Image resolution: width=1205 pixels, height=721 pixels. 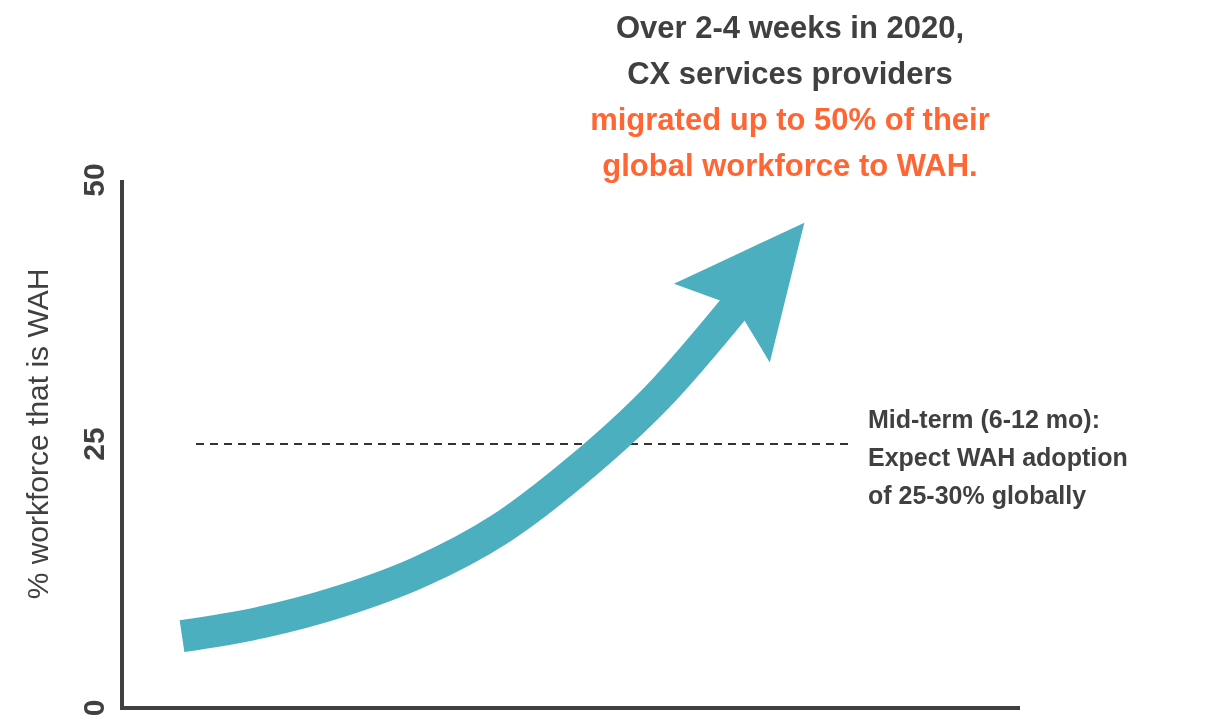 I want to click on chart-subtitle: migrated up to 50% of their global workforce to WAH., so click(x=790, y=142).